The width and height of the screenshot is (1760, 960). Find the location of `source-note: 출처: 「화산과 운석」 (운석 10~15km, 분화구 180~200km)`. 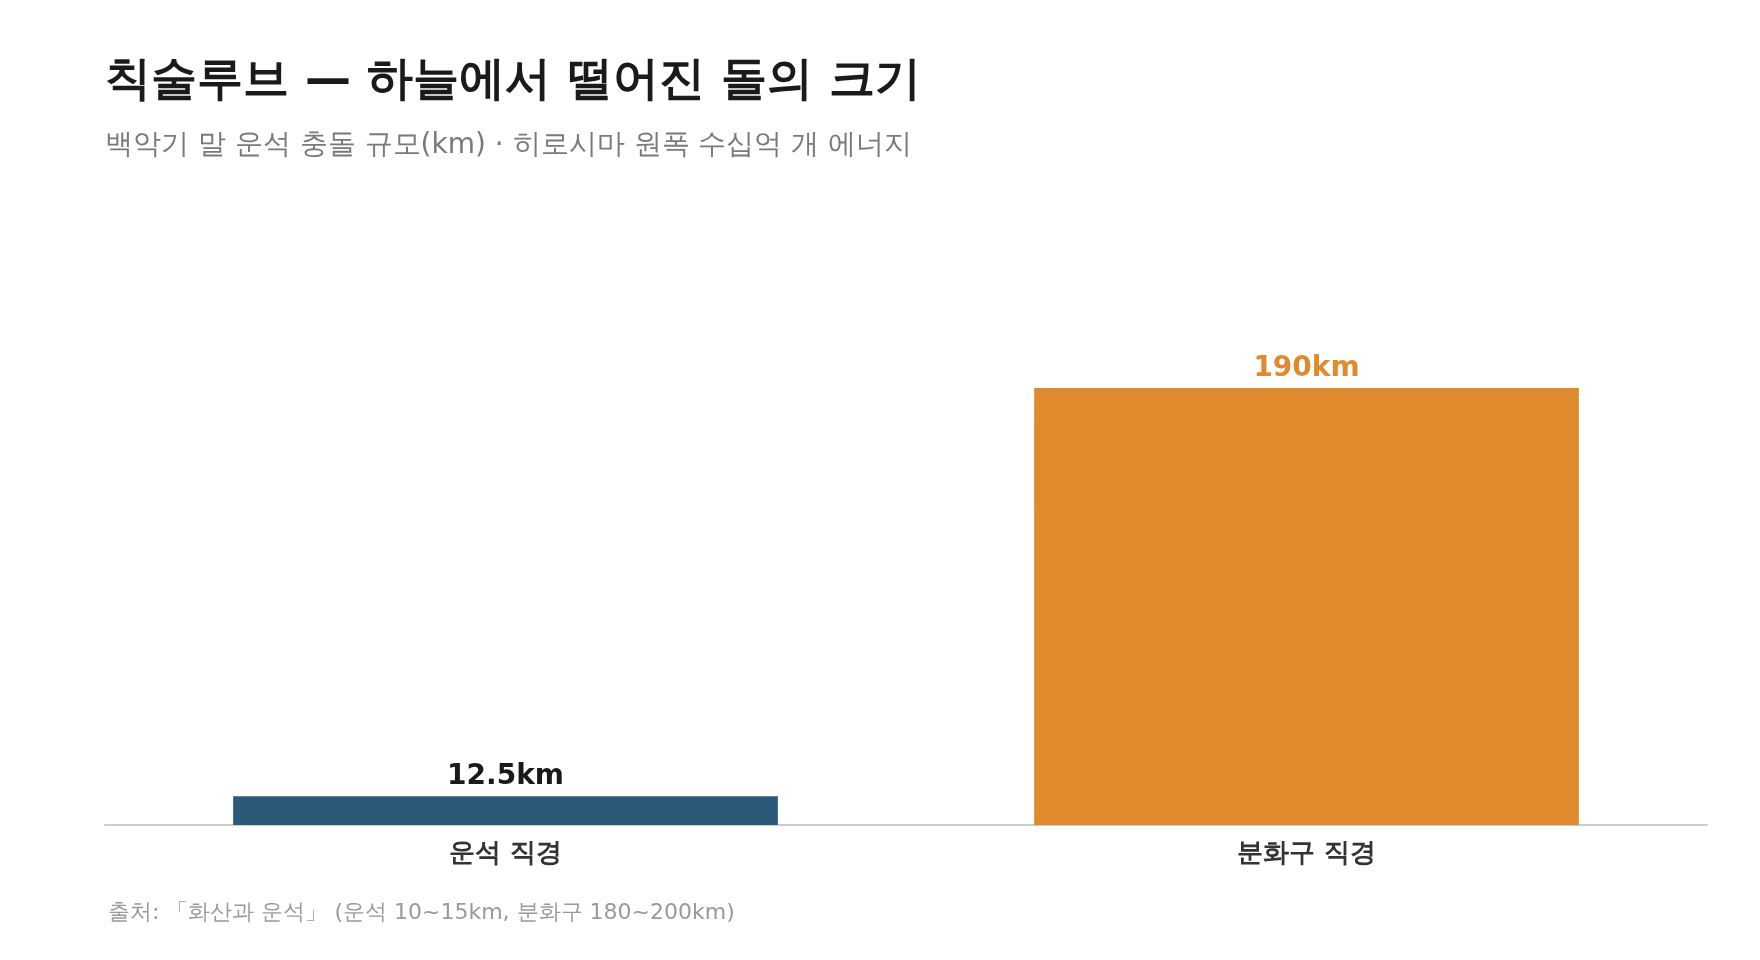

source-note: 출처: 「화산과 운석」 (운석 10~15km, 분화구 180~200km) is located at coordinates (421, 911).